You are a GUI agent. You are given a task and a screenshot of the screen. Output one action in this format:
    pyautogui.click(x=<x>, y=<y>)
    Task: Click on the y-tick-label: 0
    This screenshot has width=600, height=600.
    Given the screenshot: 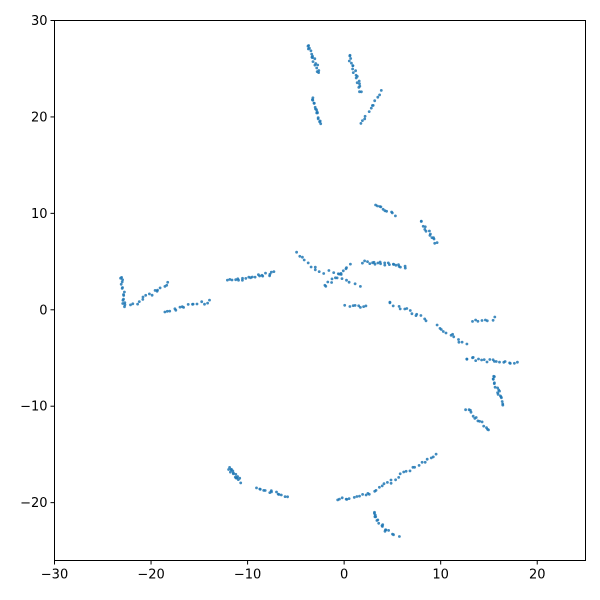 What is the action you would take?
    pyautogui.click(x=43, y=310)
    